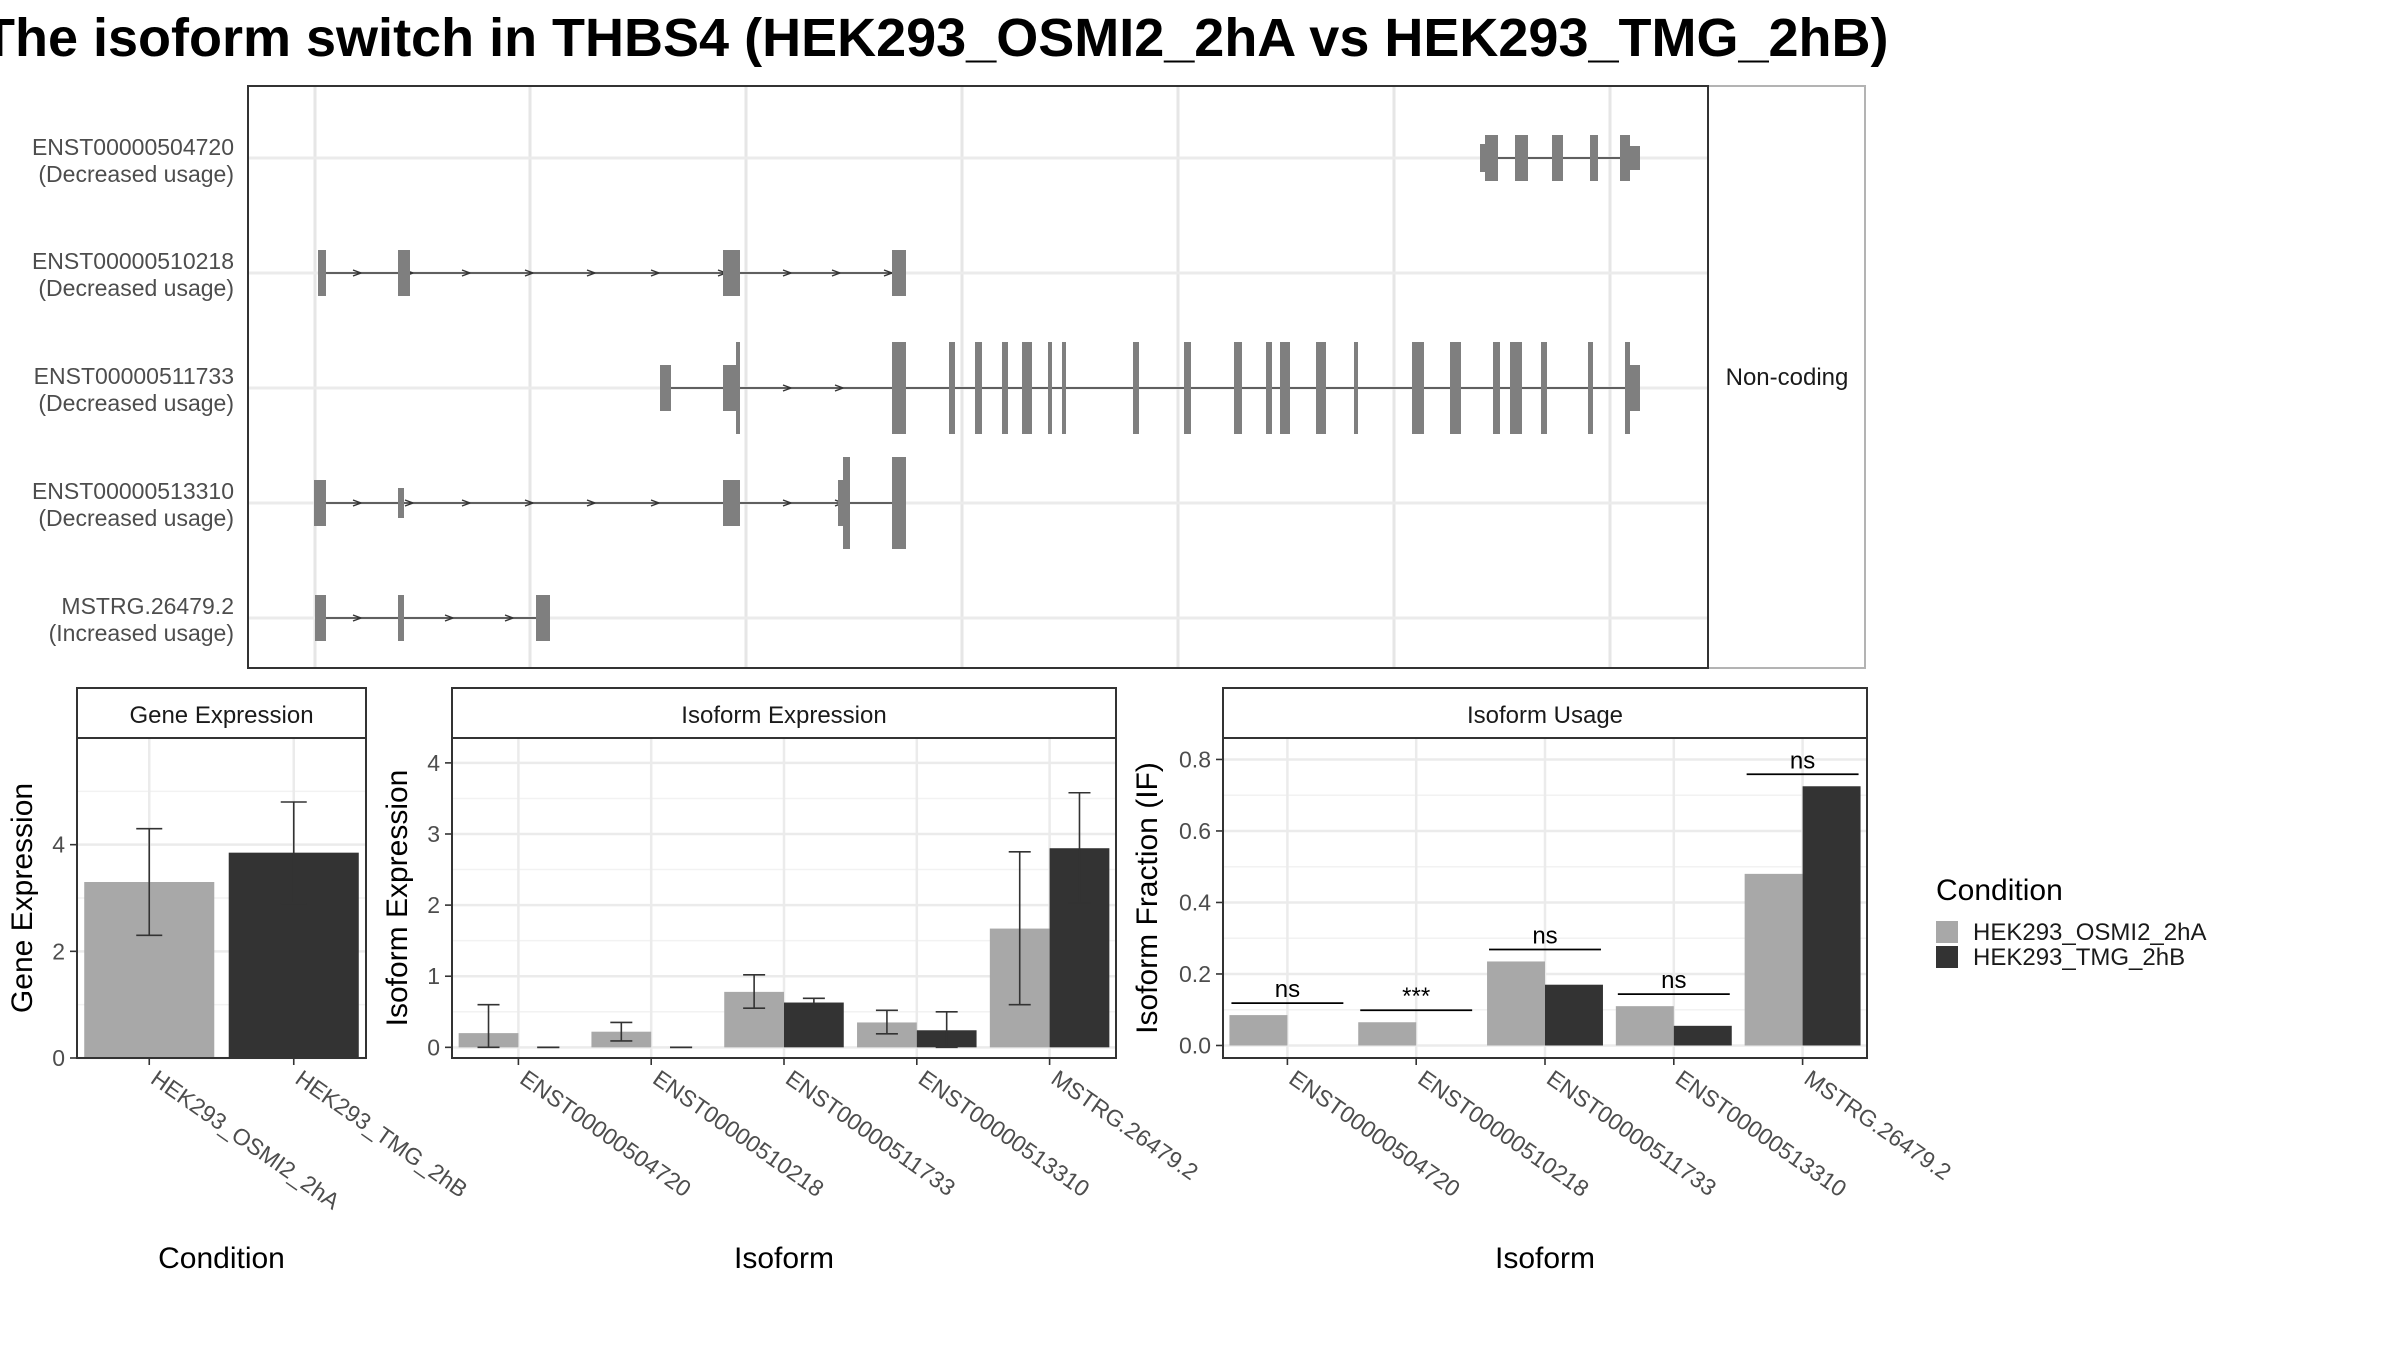 The image size is (2400, 1350). What do you see at coordinates (22, 898) in the screenshot?
I see `y-axis-label: Gene Expression` at bounding box center [22, 898].